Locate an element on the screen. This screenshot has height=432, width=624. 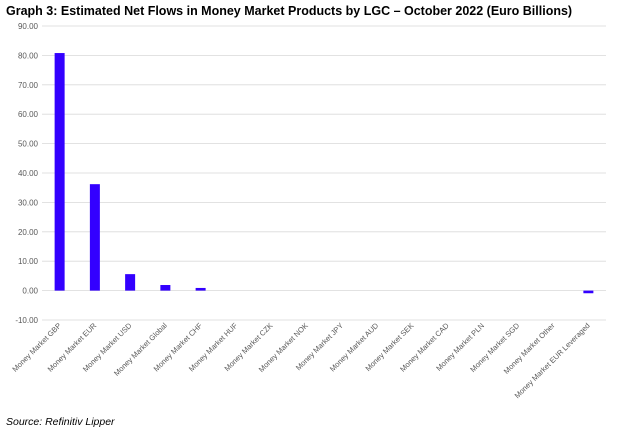
source-note: Source: Refinitiv Lipper is located at coordinates (60, 422).